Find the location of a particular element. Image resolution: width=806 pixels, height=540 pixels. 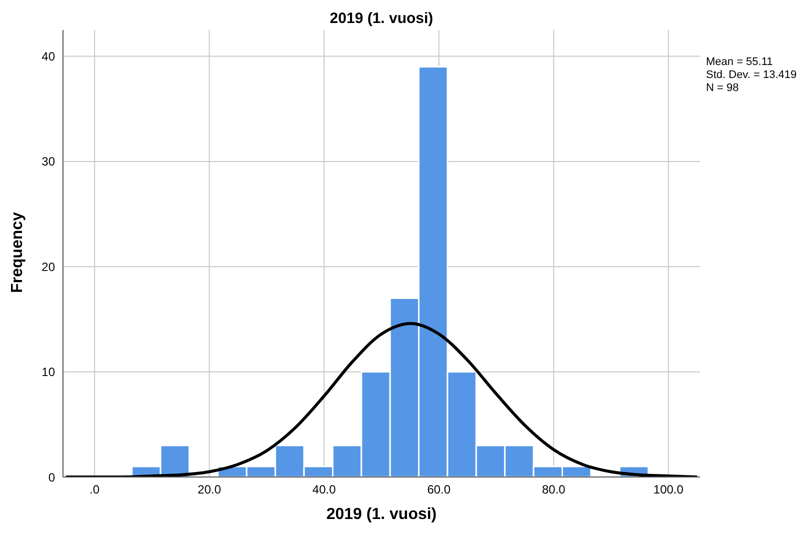

x-tick-label: 40.0 is located at coordinates (324, 489).